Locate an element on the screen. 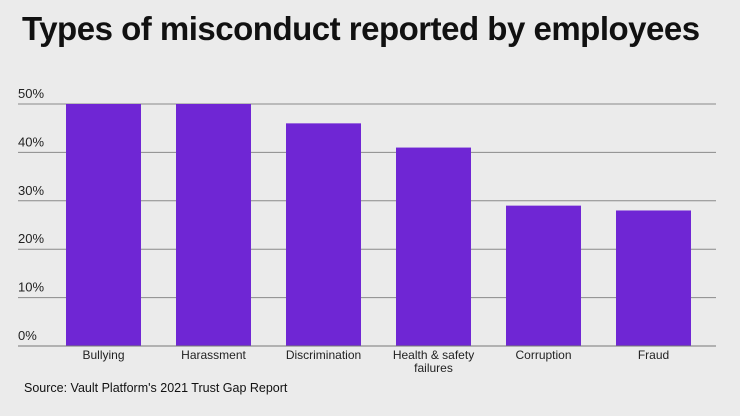 This screenshot has width=740, height=416. y-tick-label: 30% is located at coordinates (31, 190).